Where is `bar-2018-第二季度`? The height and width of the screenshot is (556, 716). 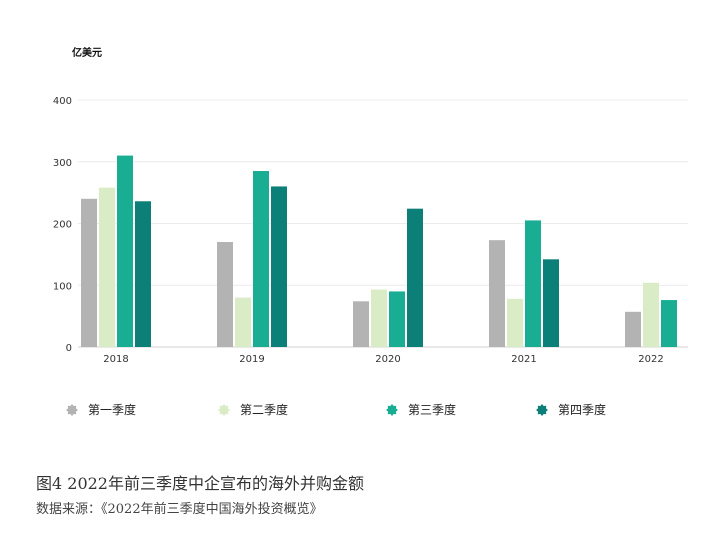 bar-2018-第二季度 is located at coordinates (107, 267).